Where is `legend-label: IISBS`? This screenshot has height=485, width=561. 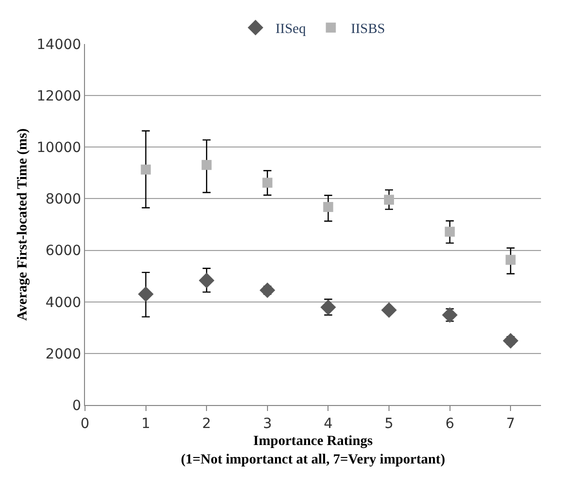
legend-label: IISBS is located at coordinates (368, 30).